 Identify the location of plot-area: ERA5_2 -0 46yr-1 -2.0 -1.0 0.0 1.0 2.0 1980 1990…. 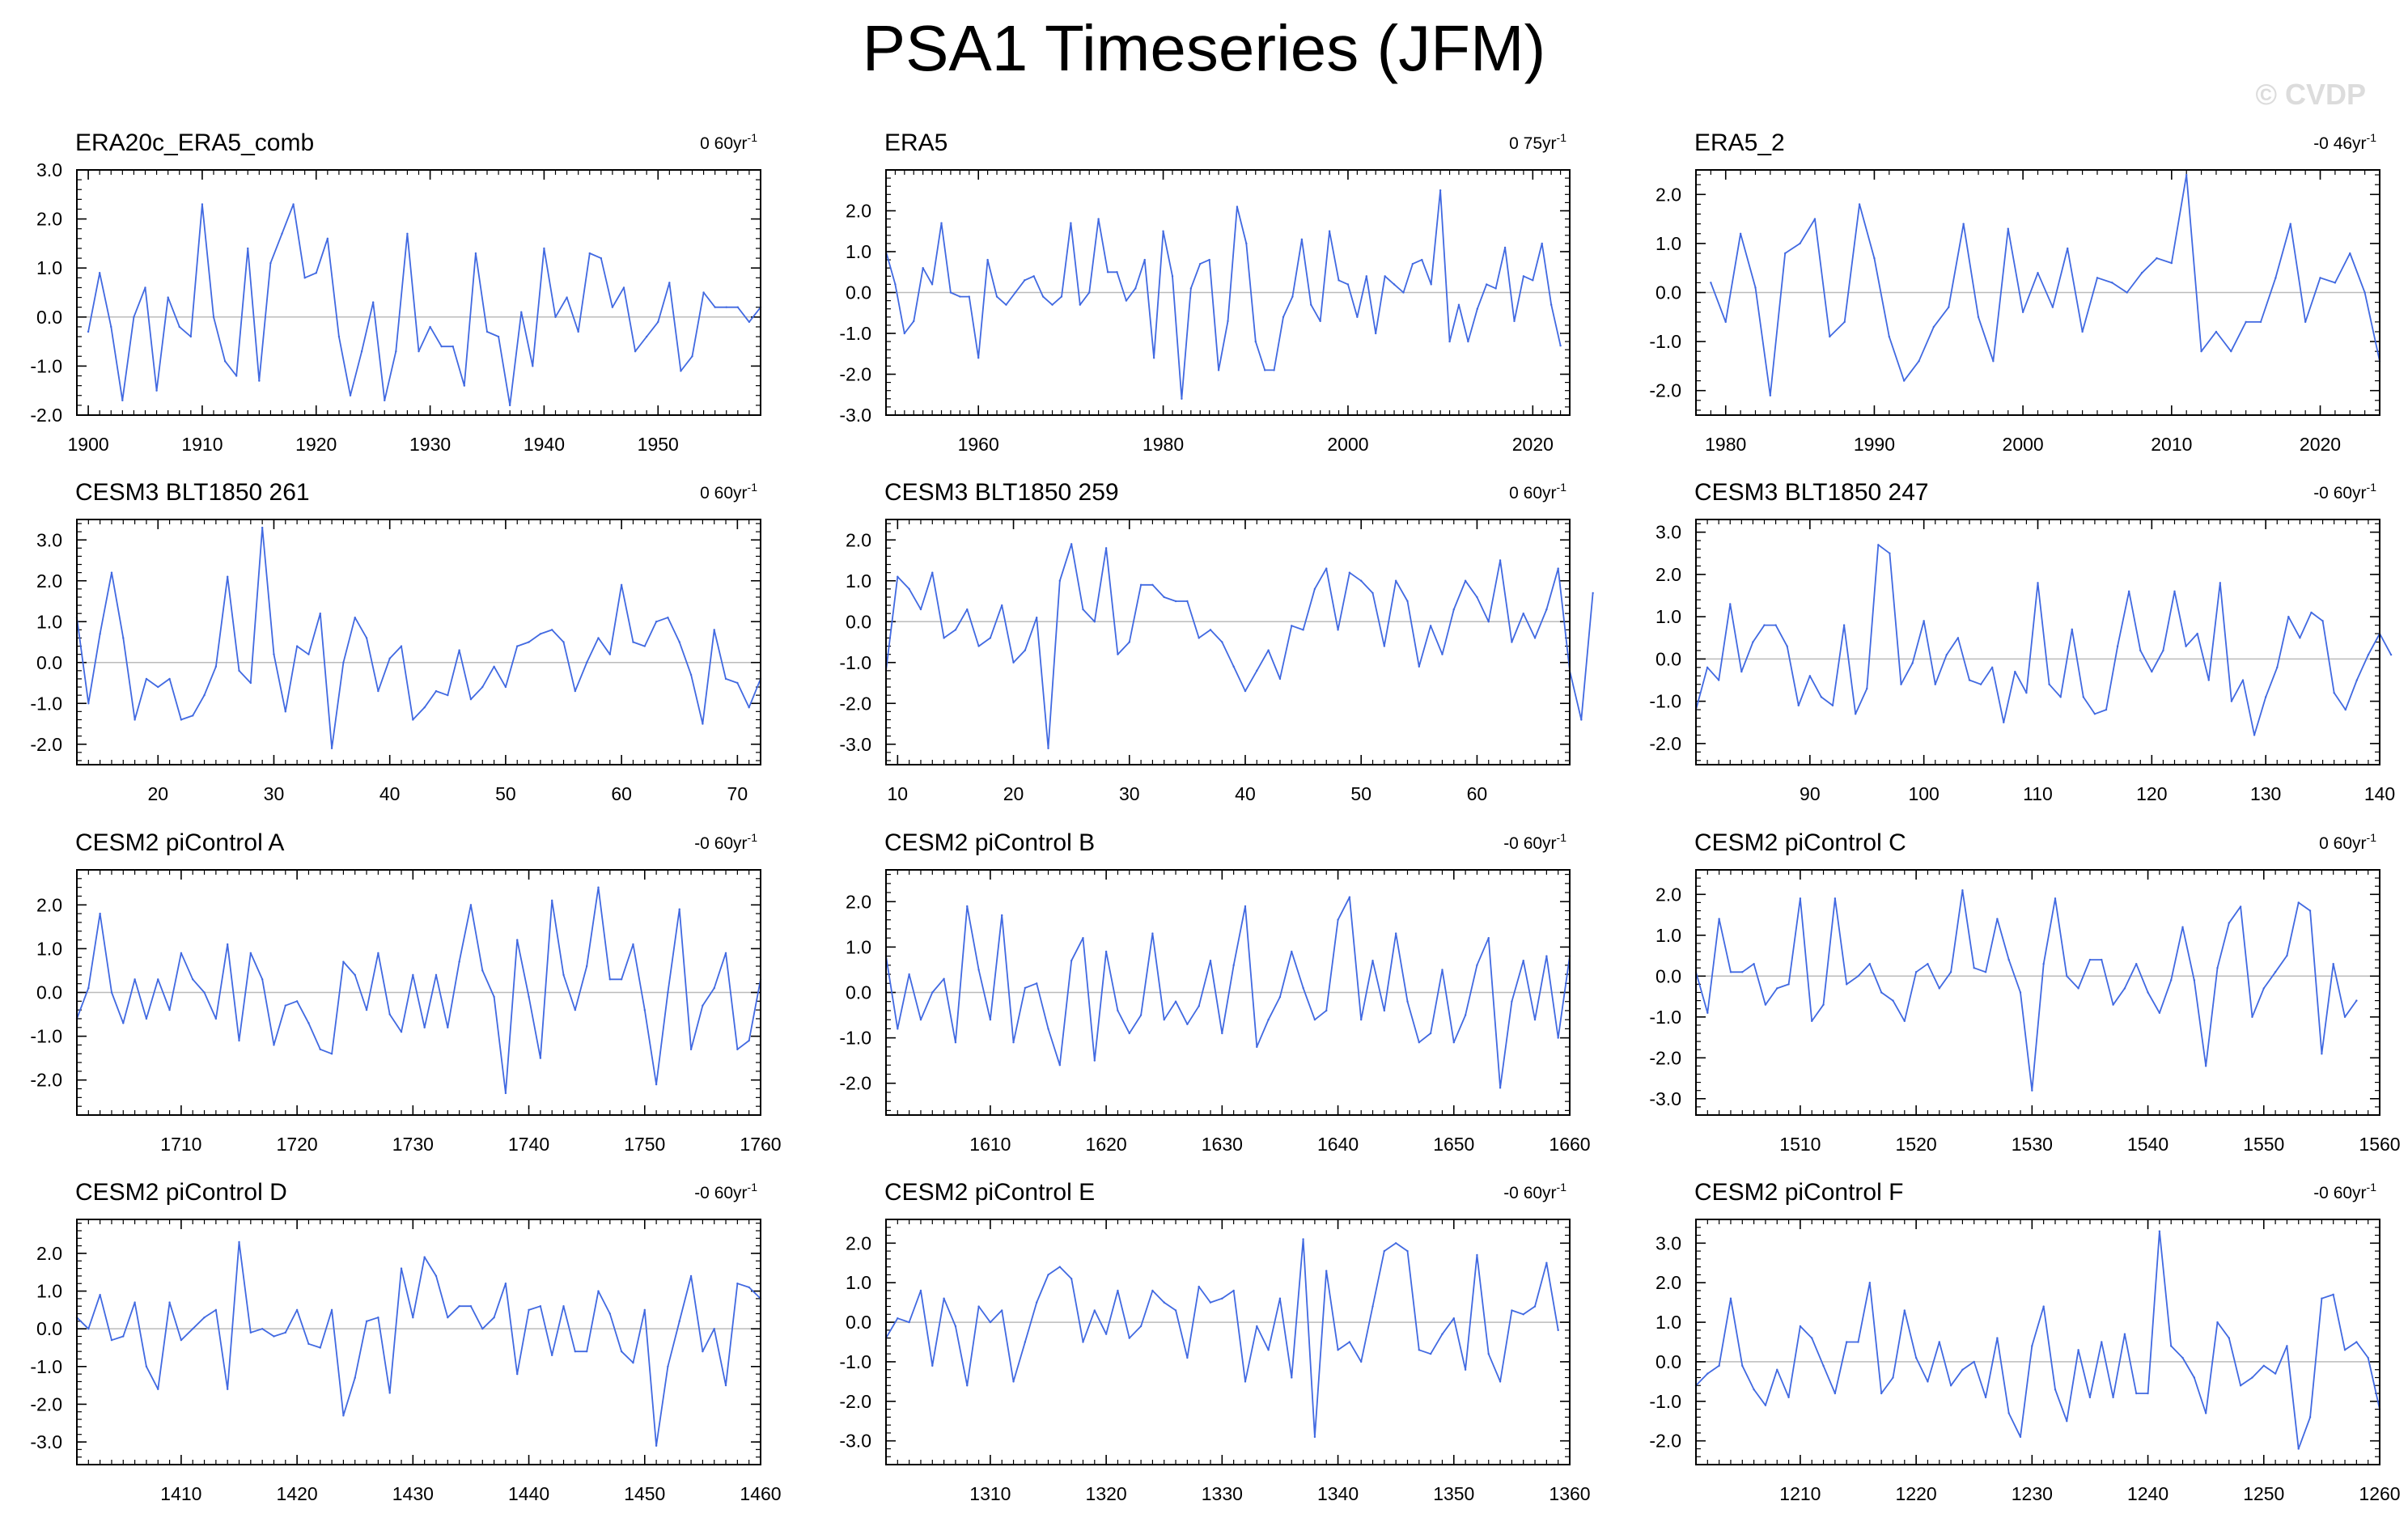
(2015, 292).